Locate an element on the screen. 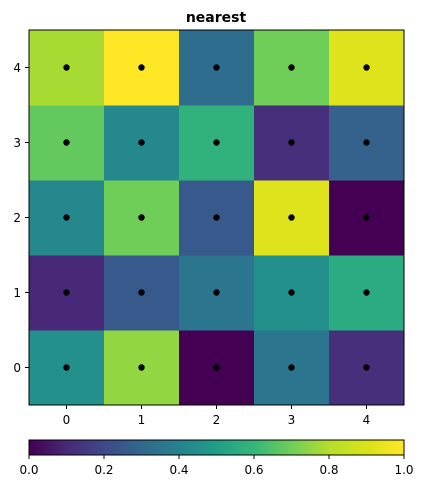  y-tick-label: 4 is located at coordinates (17, 68).